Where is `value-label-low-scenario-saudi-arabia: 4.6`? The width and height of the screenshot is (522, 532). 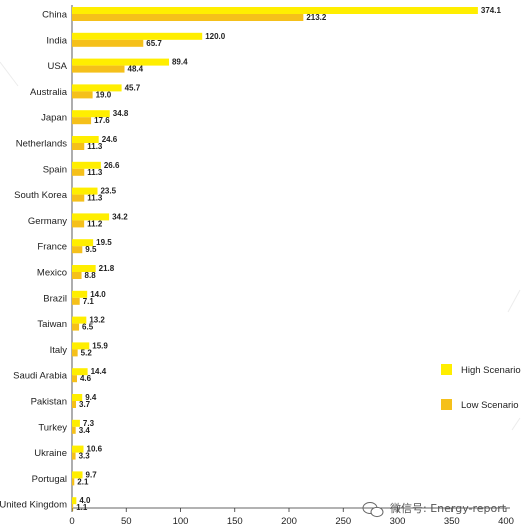
value-label-low-scenario-saudi-arabia: 4.6 is located at coordinates (86, 378).